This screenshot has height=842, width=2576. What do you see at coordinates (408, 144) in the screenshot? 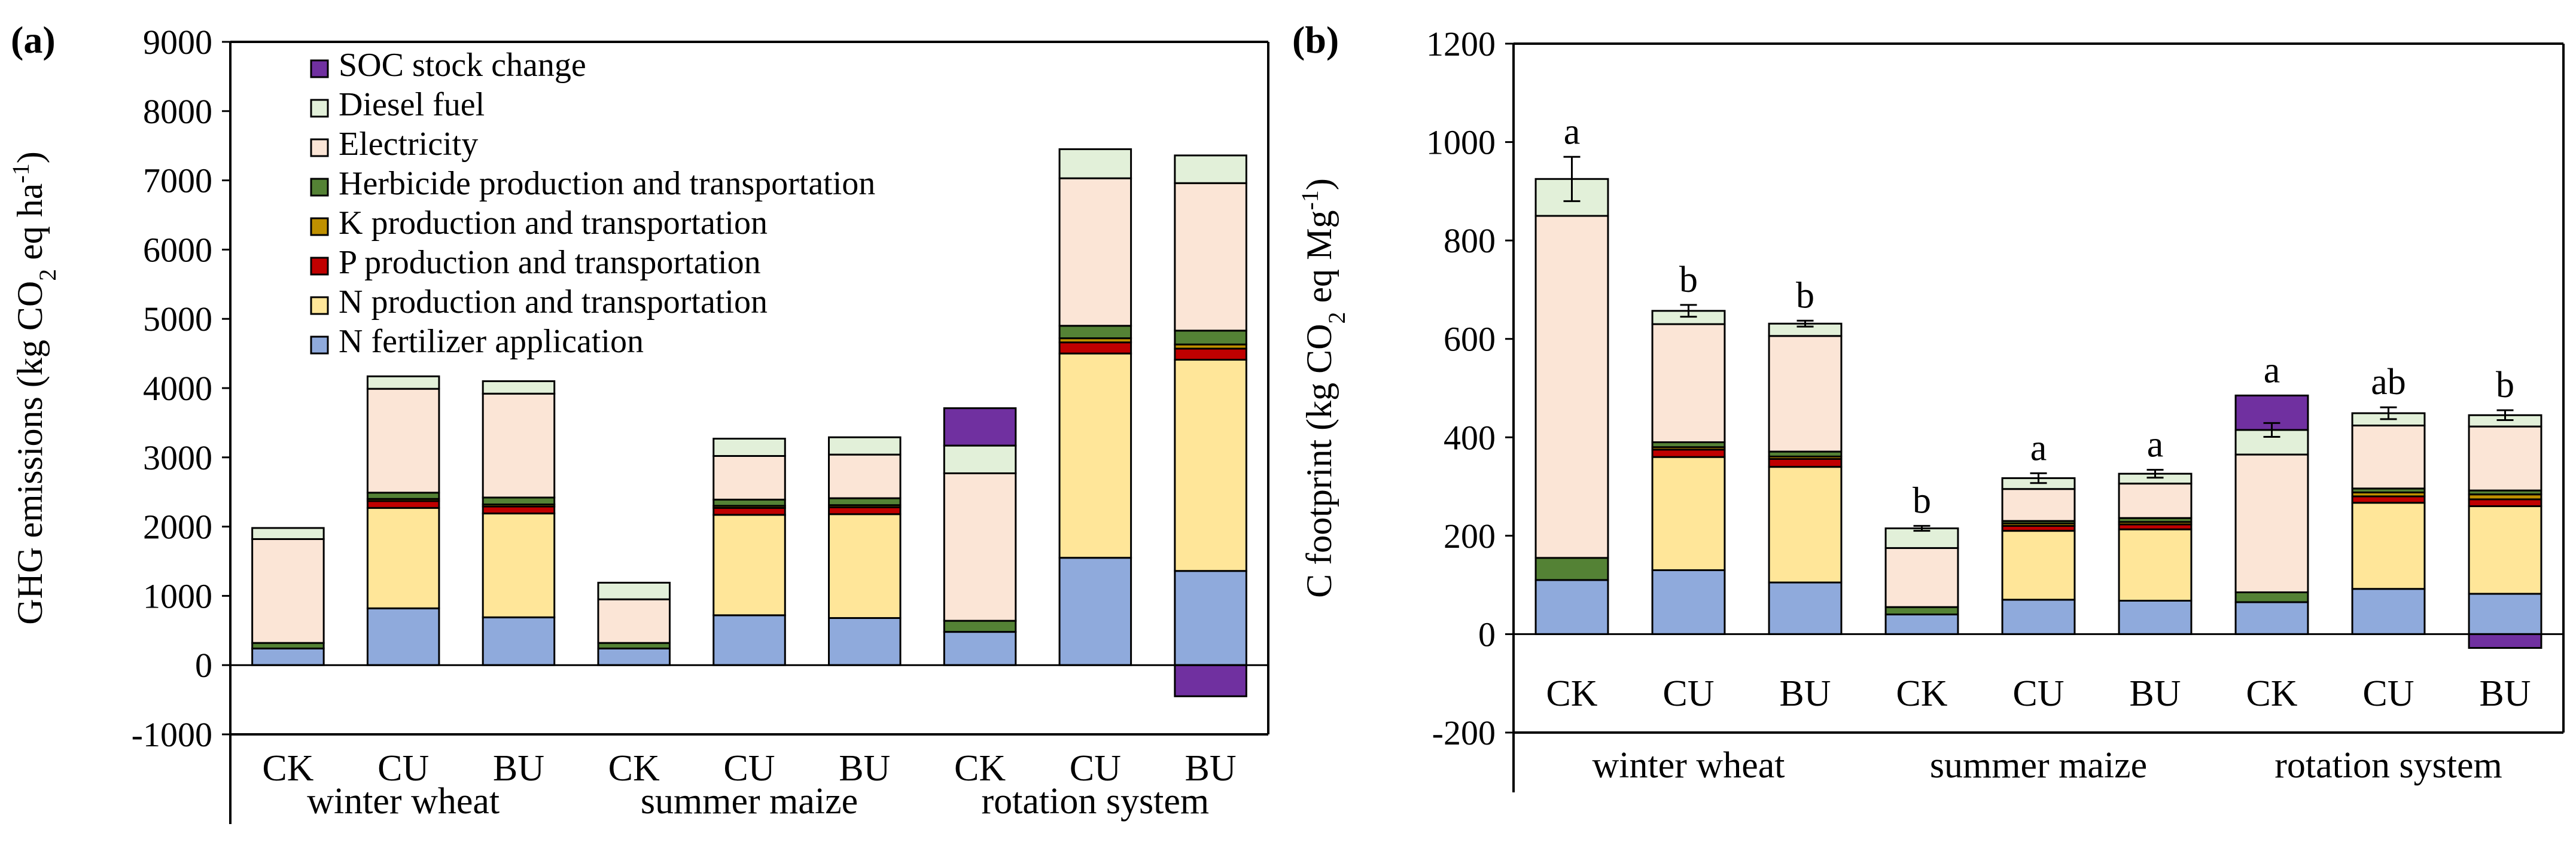
I see `legend-label: Electricity` at bounding box center [408, 144].